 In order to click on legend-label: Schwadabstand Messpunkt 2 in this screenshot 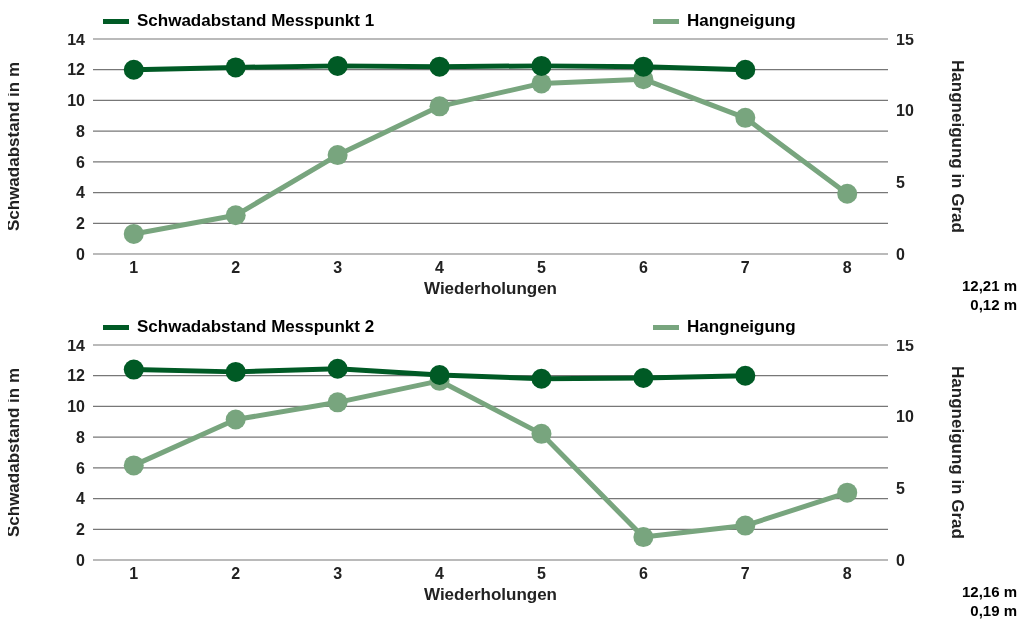, I will do `click(256, 327)`.